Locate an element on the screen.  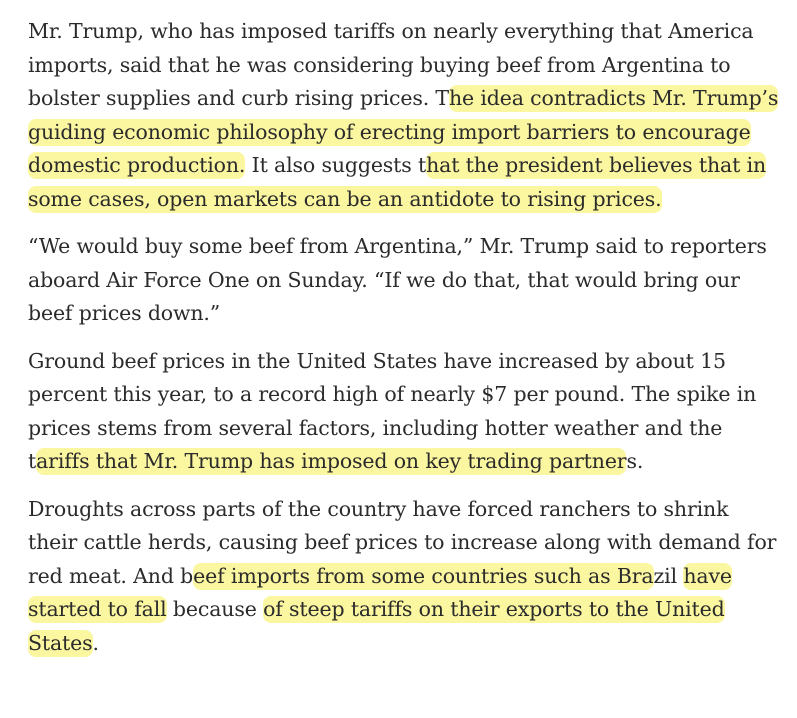
paragraph-text: because is located at coordinates (215, 609).